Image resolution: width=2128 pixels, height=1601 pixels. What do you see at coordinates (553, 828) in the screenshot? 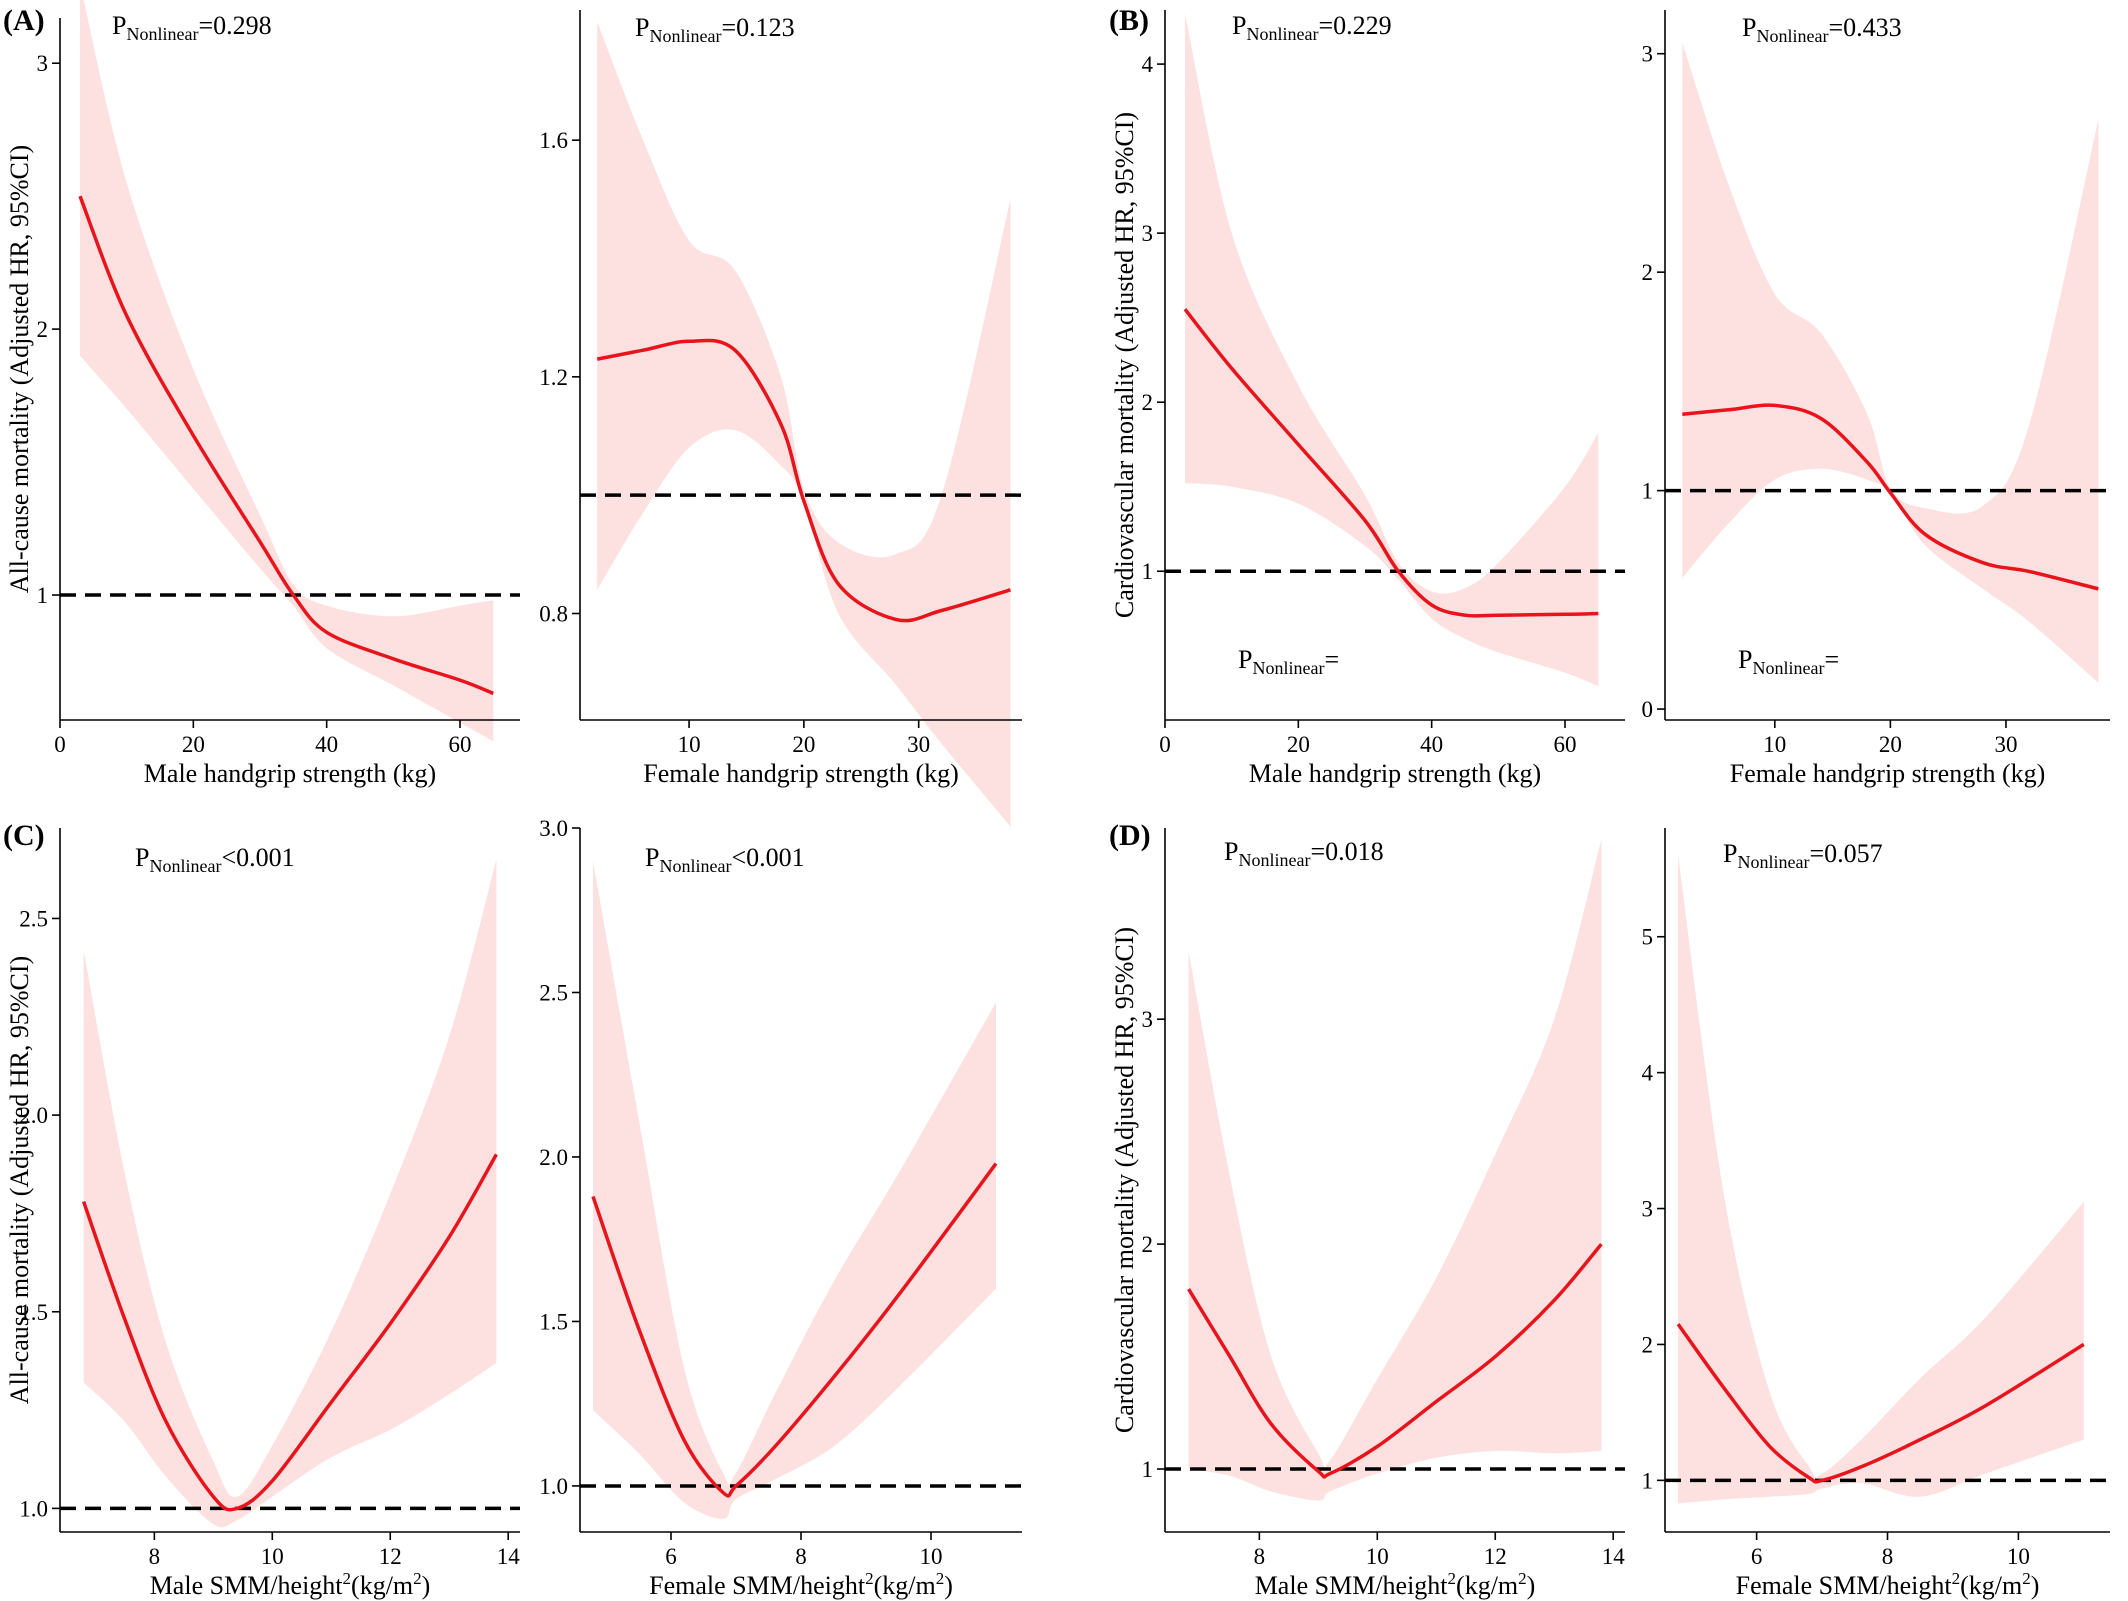
I see `y-tick-label: 3.0` at bounding box center [553, 828].